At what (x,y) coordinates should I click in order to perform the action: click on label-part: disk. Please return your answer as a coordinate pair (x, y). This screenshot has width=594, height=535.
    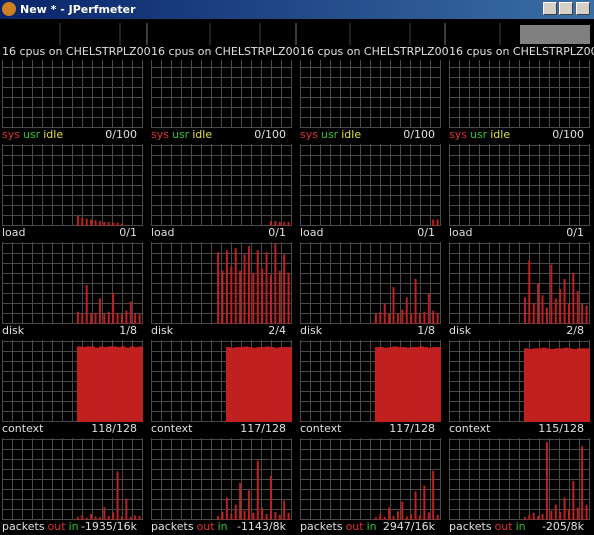
    Looking at the image, I should click on (460, 330).